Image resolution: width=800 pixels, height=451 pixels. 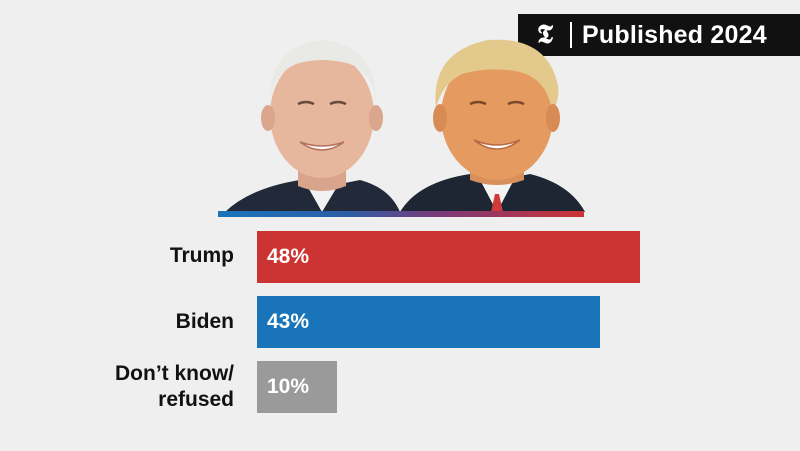 I want to click on badge-divider, so click(x=571, y=35).